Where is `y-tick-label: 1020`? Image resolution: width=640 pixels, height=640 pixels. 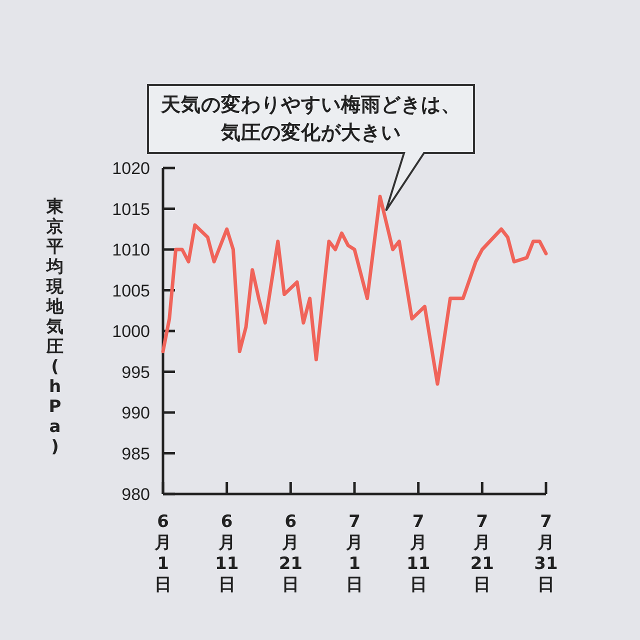
y-tick-label: 1020 is located at coordinates (131, 168).